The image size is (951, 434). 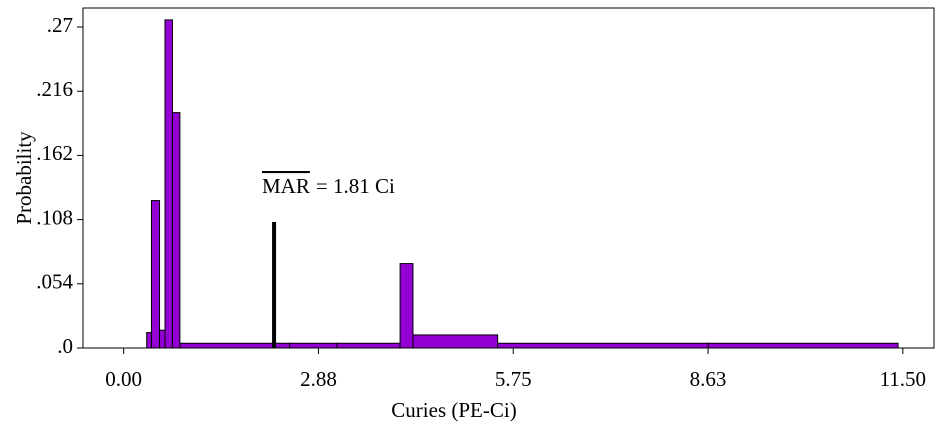 What do you see at coordinates (708, 379) in the screenshot?
I see `x-tick-label: 8.63` at bounding box center [708, 379].